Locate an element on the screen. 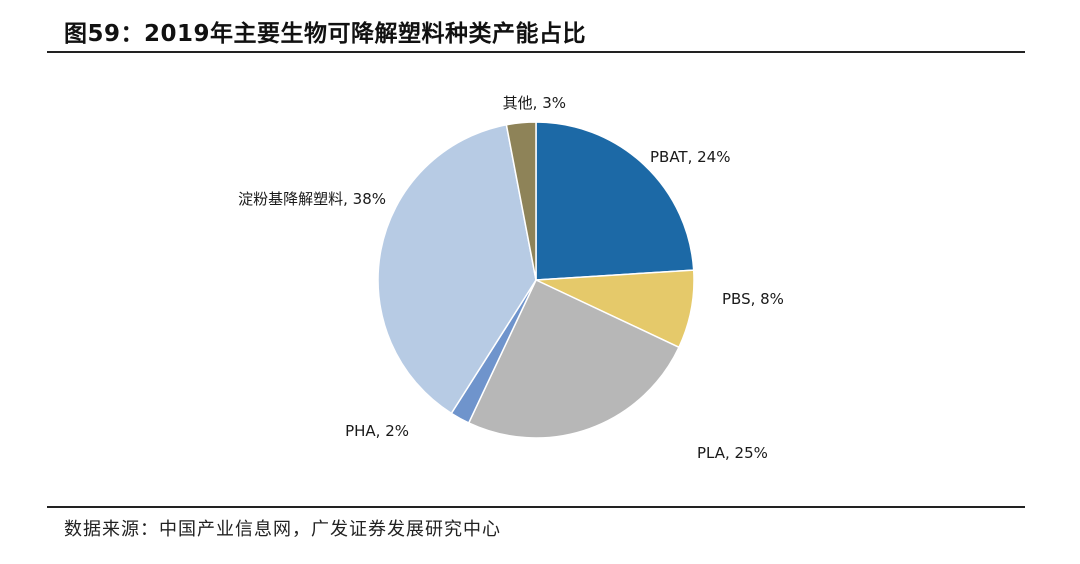  title-rule is located at coordinates (536, 52).